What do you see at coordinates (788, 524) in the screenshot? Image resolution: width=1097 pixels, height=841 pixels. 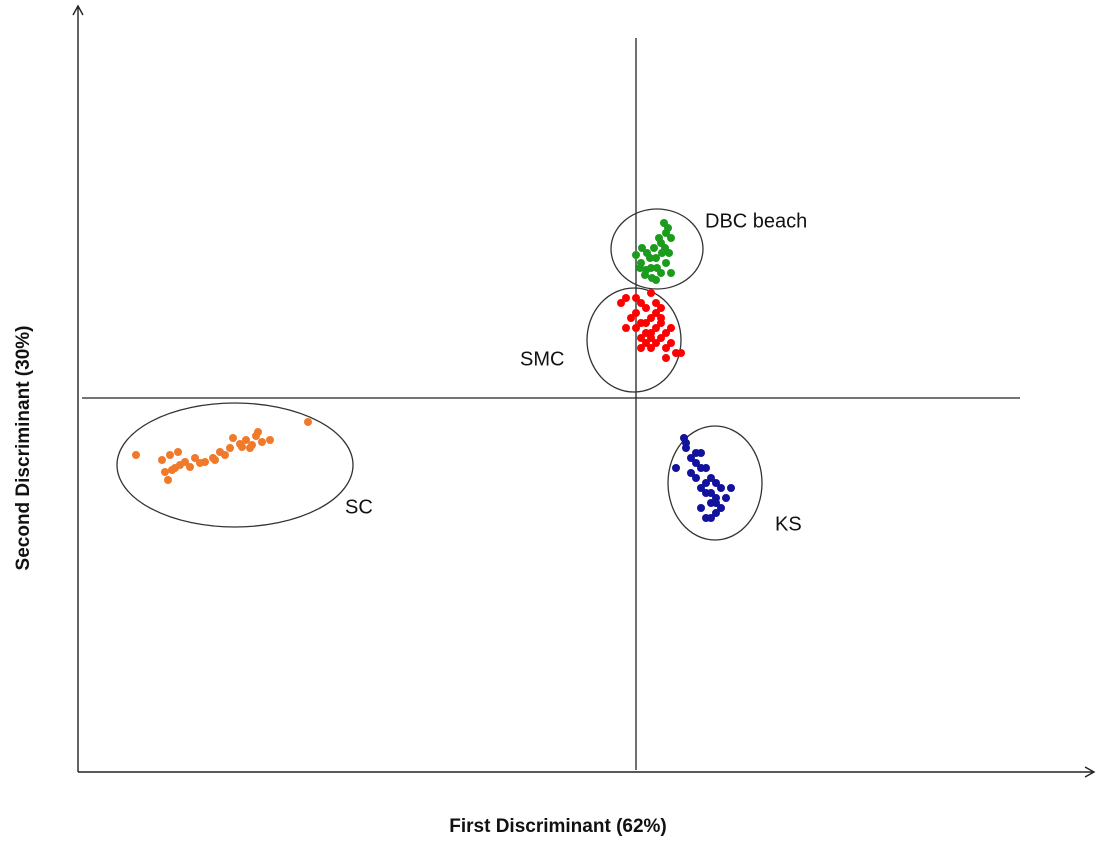 I see `group-label: KS` at bounding box center [788, 524].